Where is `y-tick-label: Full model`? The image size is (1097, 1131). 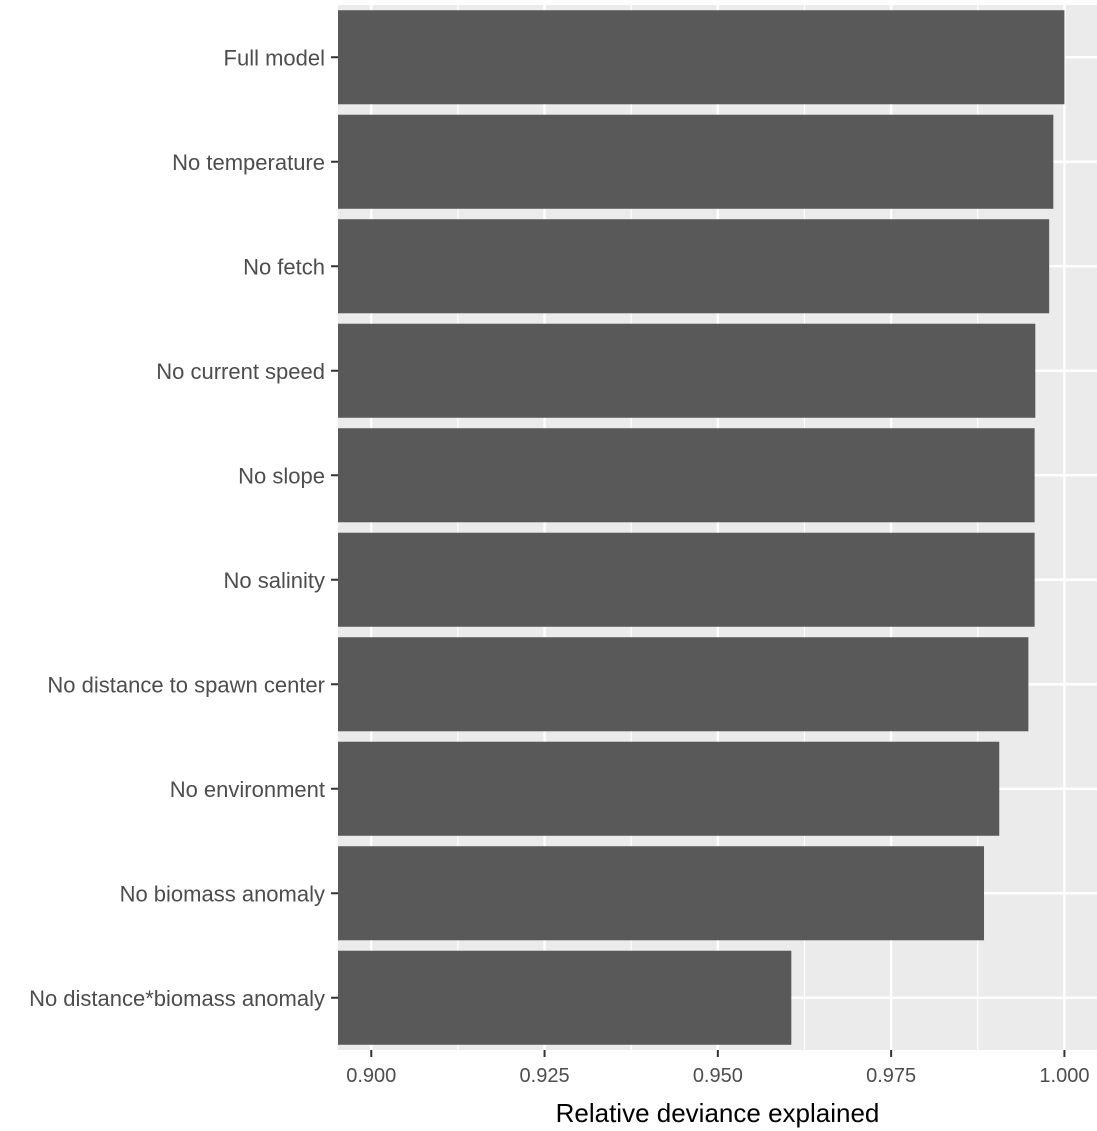 y-tick-label: Full model is located at coordinates (274, 57).